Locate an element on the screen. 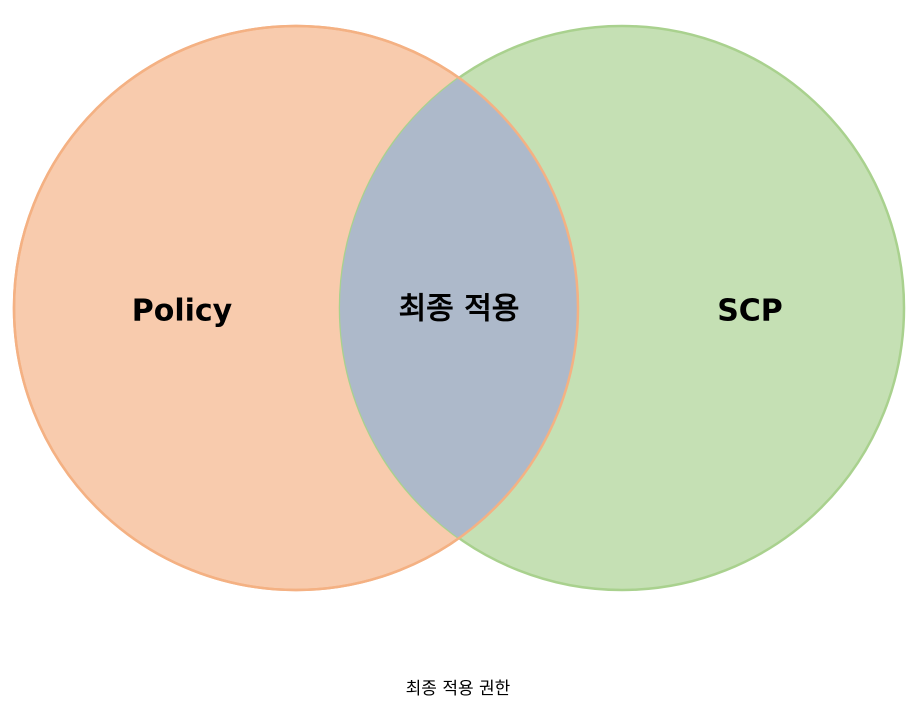 The height and width of the screenshot is (723, 916). intersection-label: 최종 적용 is located at coordinates (459, 309).